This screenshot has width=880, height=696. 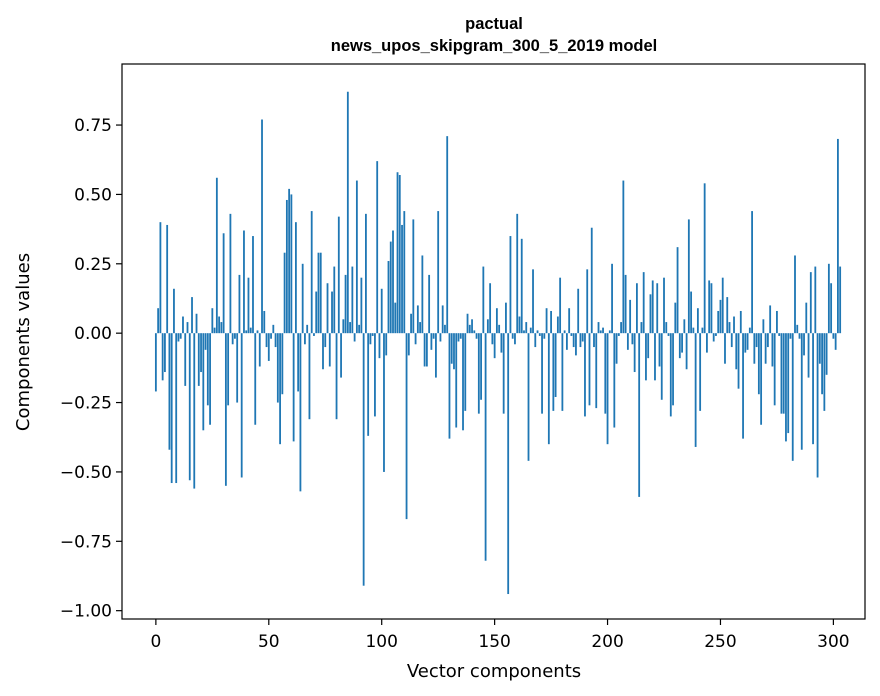 I want to click on x-axis-label: Vector components, so click(x=494, y=671).